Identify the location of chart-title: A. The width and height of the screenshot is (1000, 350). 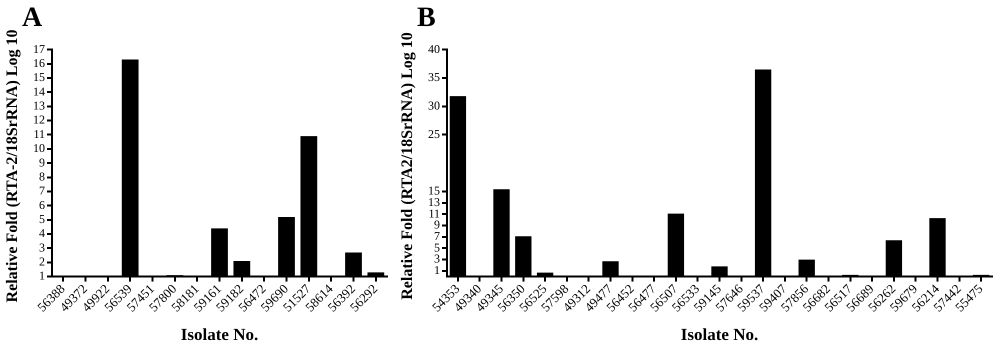
(32, 18).